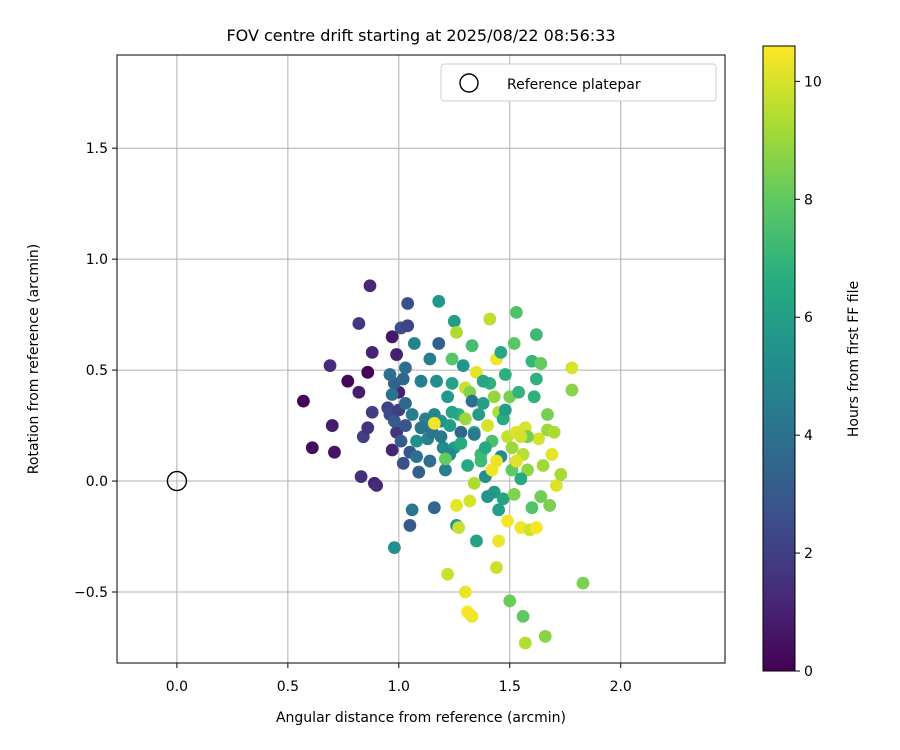 This screenshot has width=900, height=750. Describe the element at coordinates (97, 149) in the screenshot. I see `y-tick-label: 1.5` at that location.